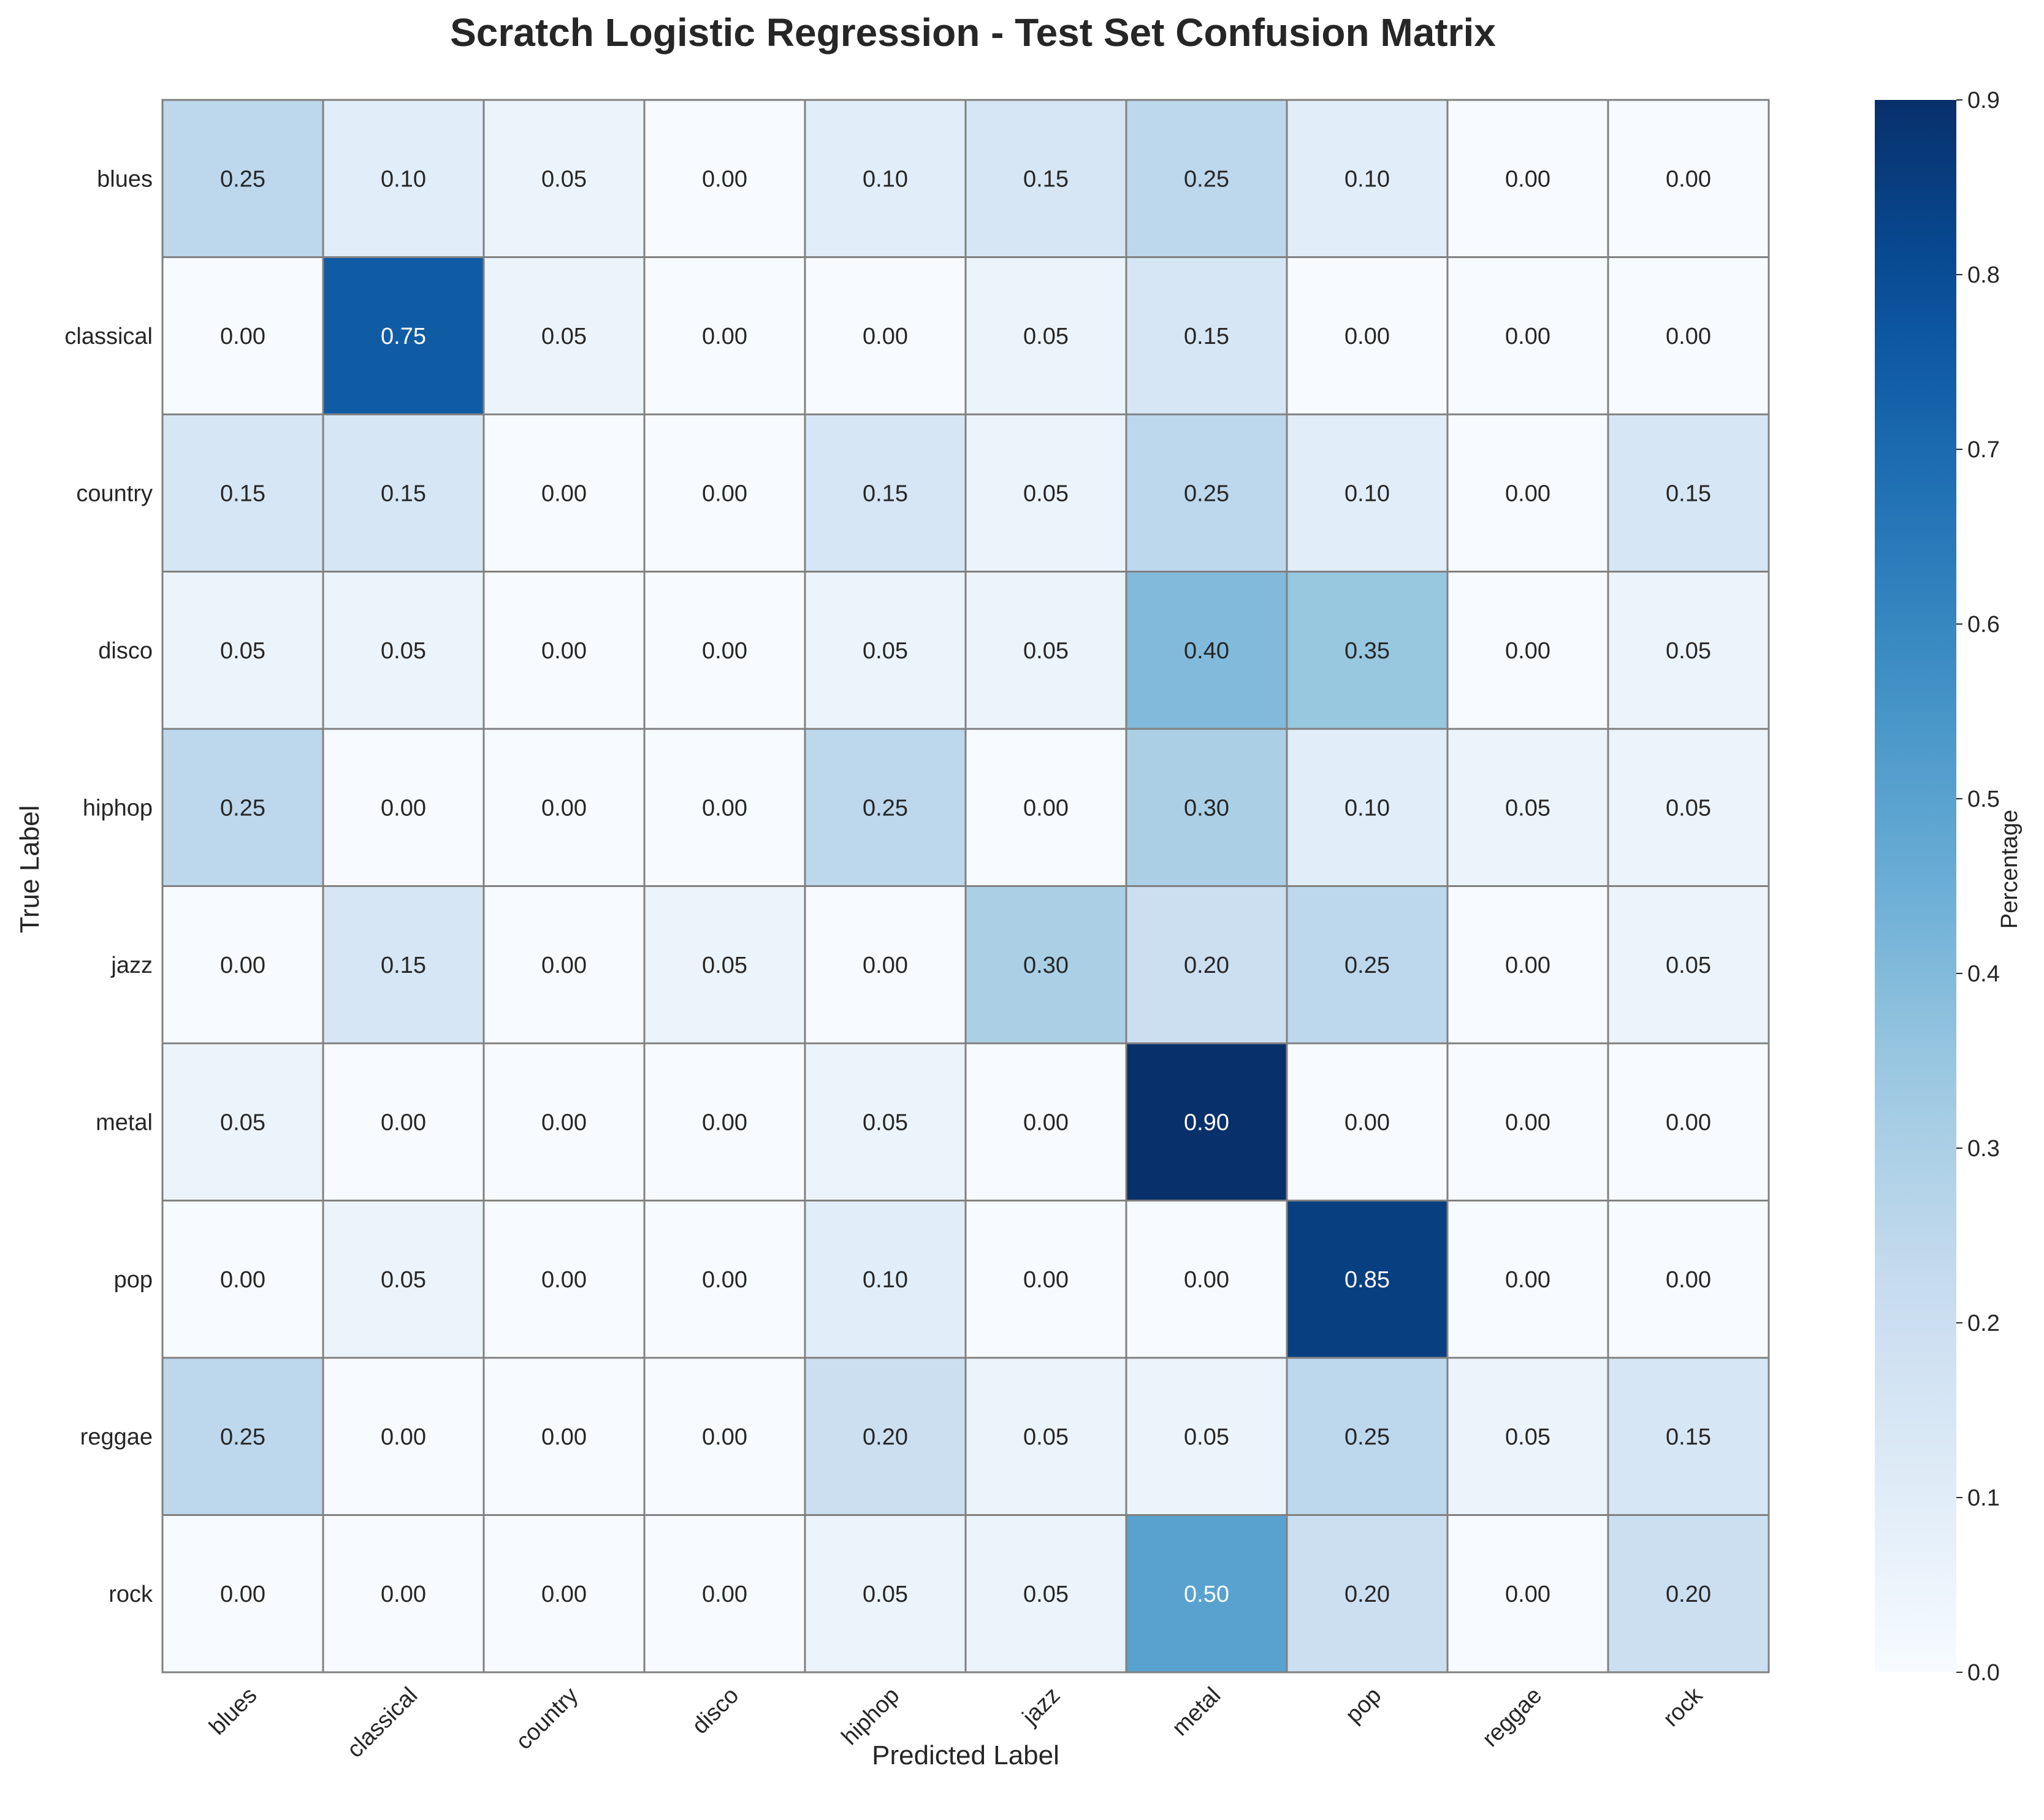  Describe the element at coordinates (1983, 100) in the screenshot. I see `colorbar-tick-label: 0.9` at that location.